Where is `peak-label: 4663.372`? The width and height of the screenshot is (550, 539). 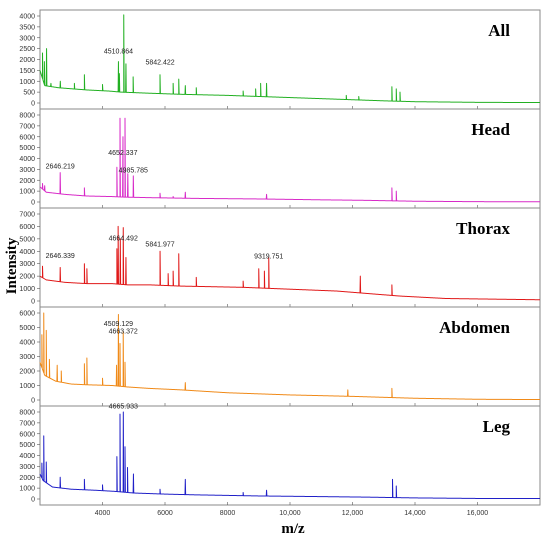 peak-label: 4663.372 is located at coordinates (123, 331).